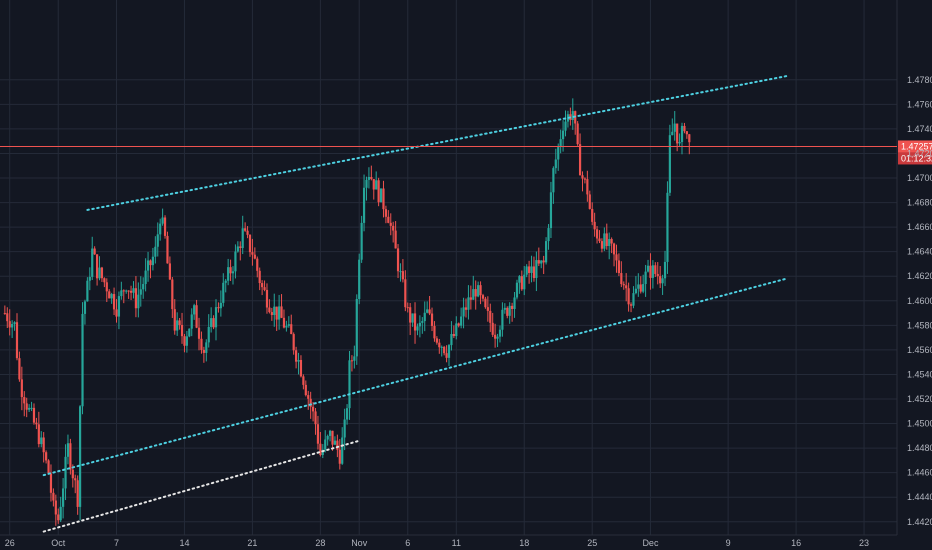  I want to click on time-tick-label: 18, so click(524, 543).